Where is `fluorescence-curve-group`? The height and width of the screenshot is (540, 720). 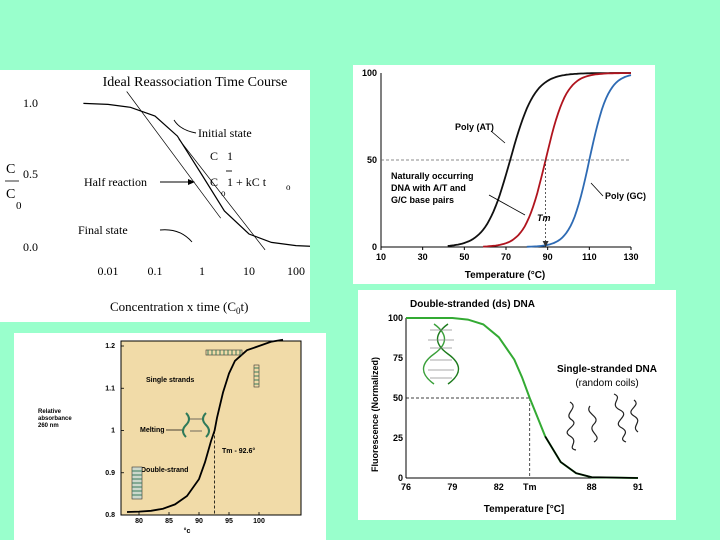
fluorescence-curve-group is located at coordinates (522, 398).